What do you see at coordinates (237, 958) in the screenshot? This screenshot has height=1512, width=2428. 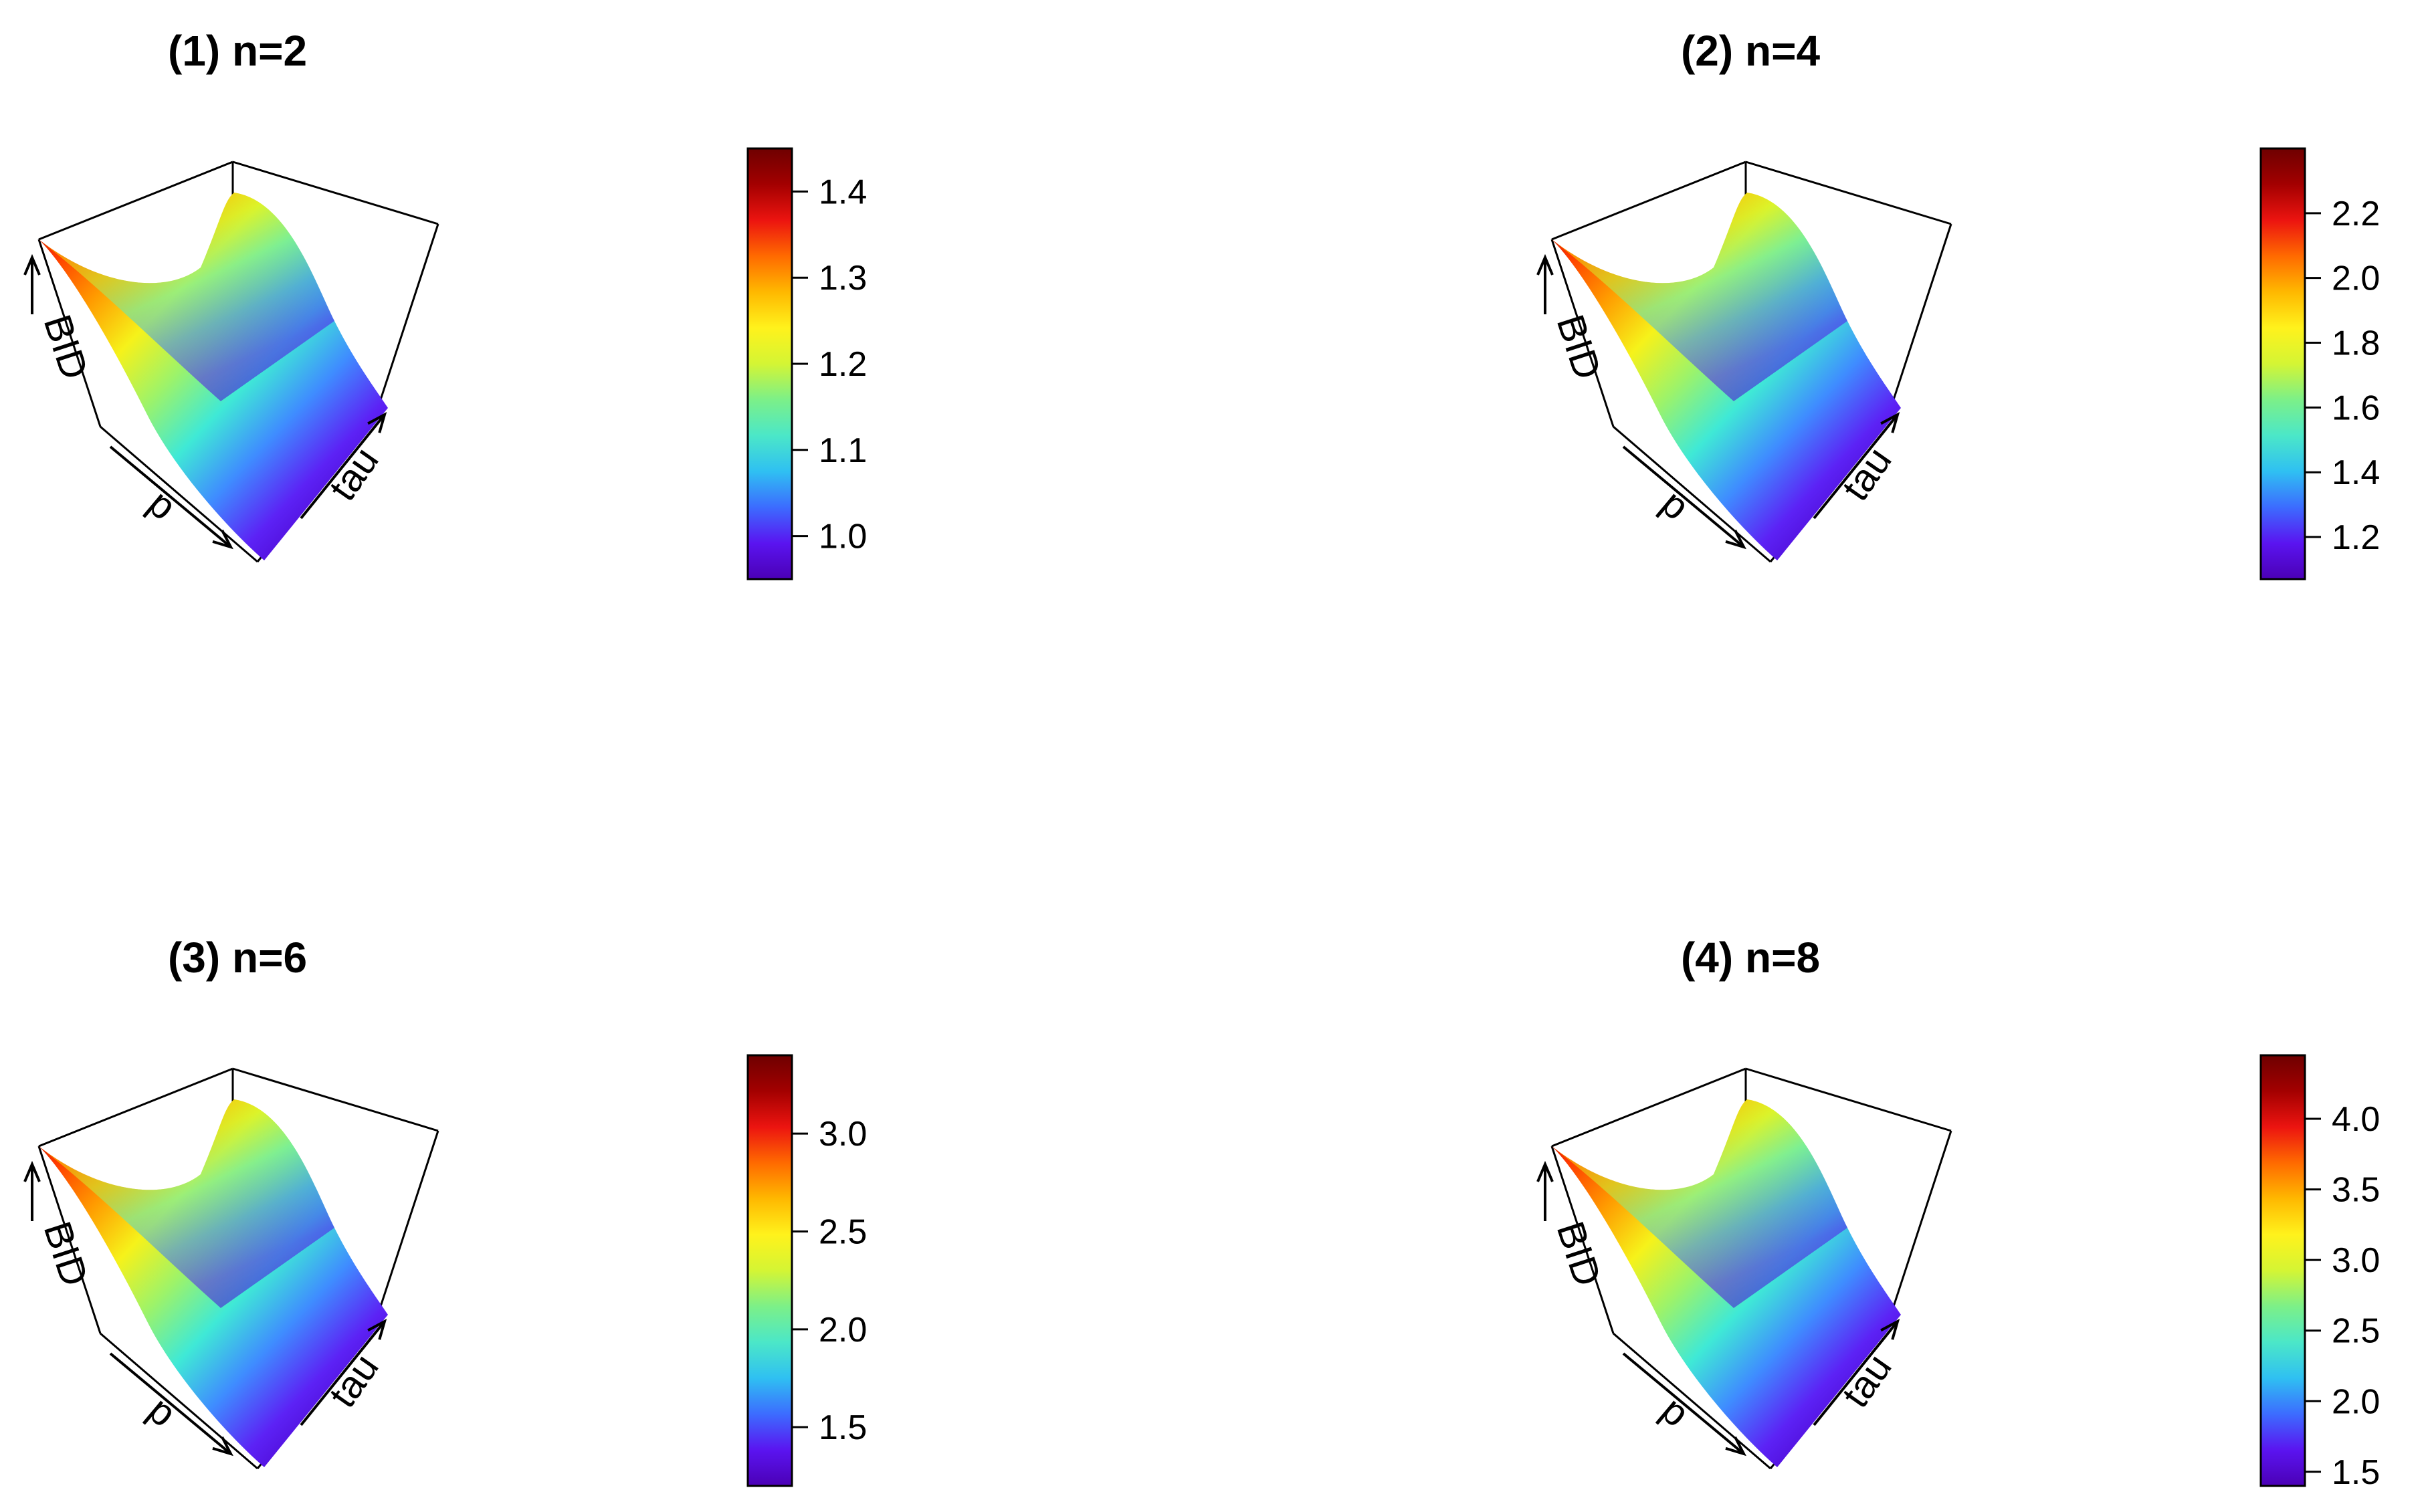 I see `panel-title: (3) n=6` at bounding box center [237, 958].